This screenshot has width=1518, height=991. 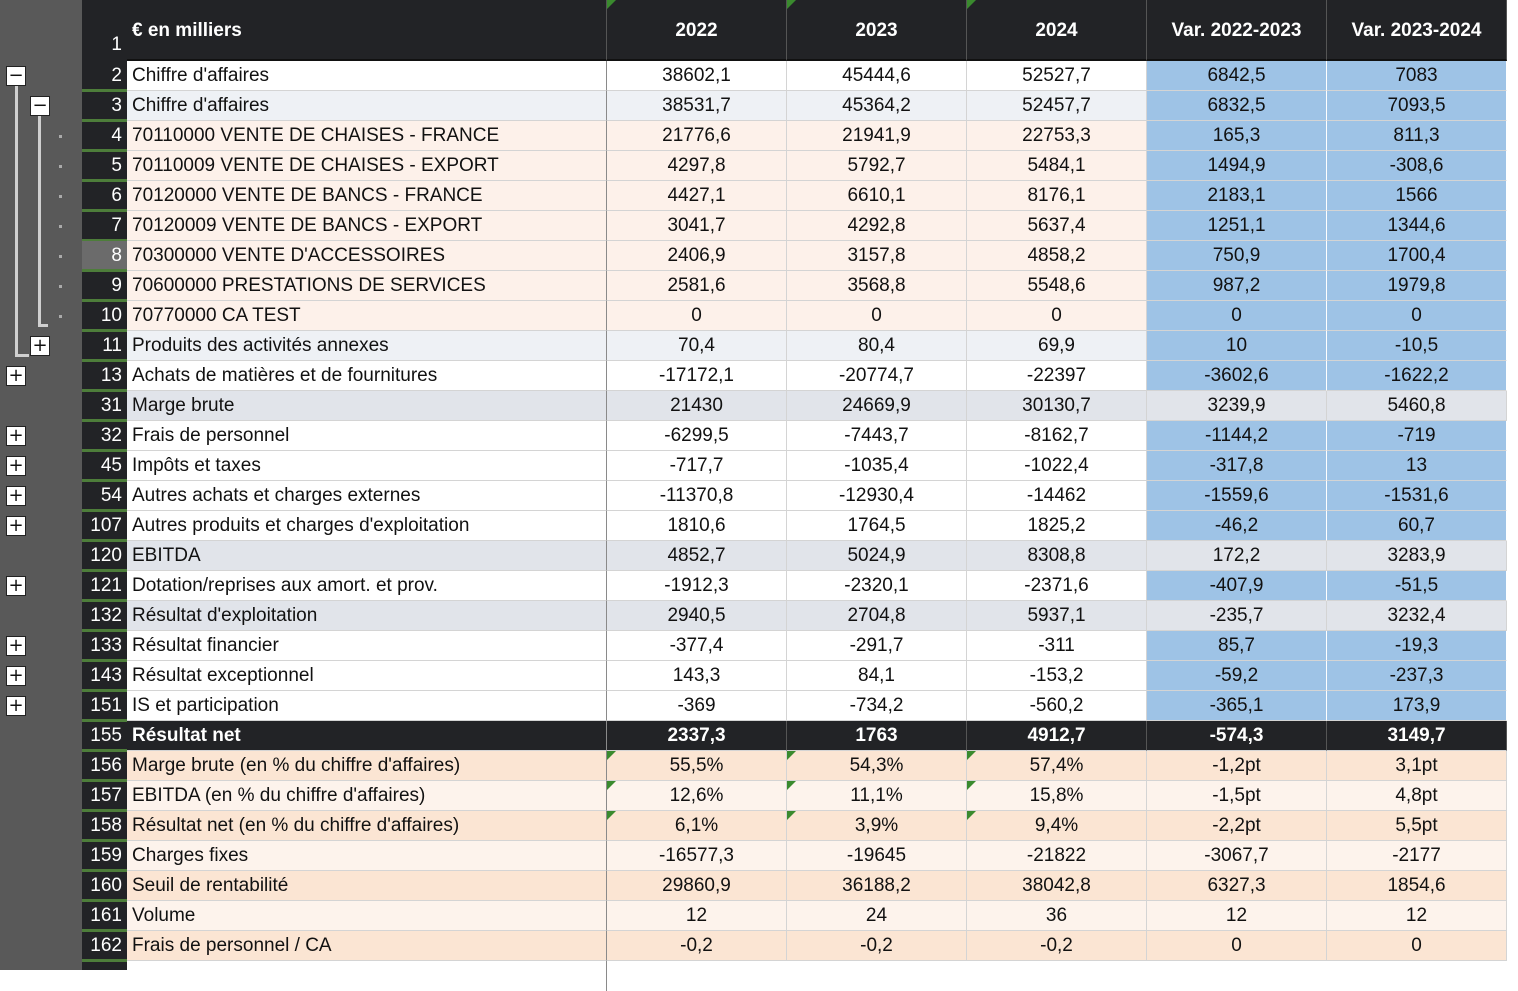 I want to click on column-header-2: 2023, so click(x=877, y=30).